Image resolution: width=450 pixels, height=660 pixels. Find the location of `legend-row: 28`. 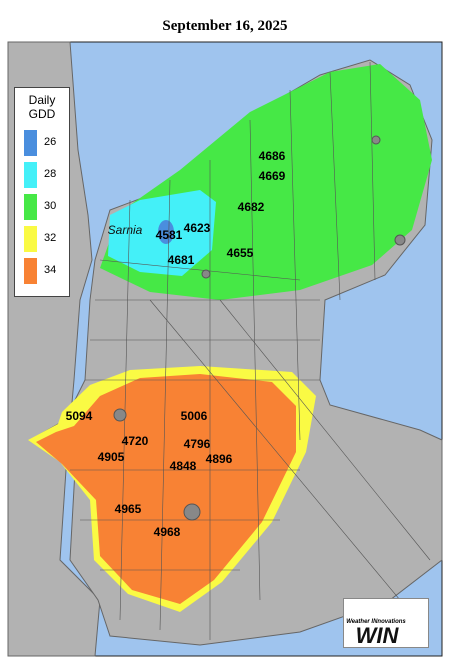

legend-row: 28 is located at coordinates (44, 175).